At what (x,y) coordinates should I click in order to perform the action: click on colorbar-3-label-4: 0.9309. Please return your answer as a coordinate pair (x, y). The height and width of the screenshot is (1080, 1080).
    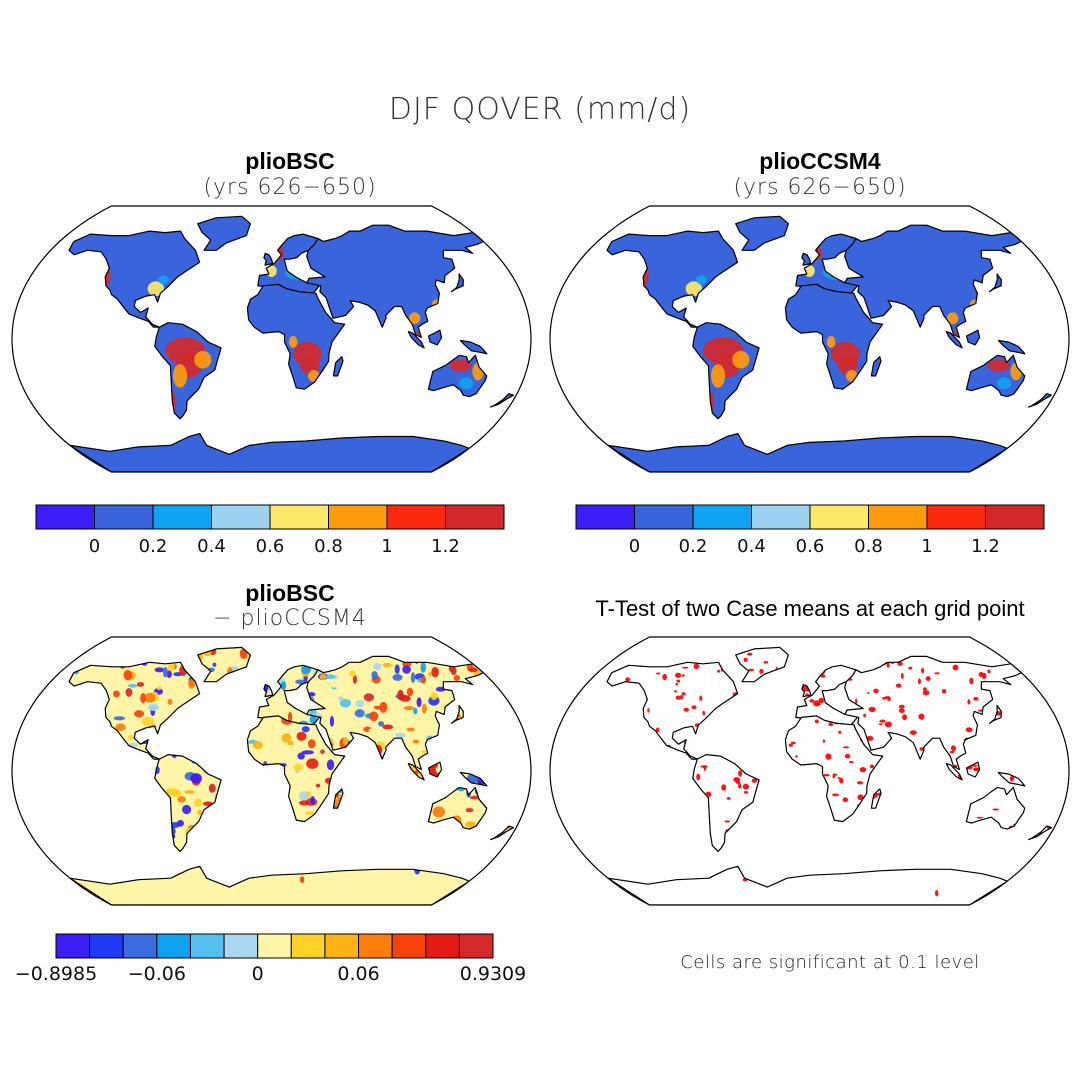
    Looking at the image, I should click on (493, 974).